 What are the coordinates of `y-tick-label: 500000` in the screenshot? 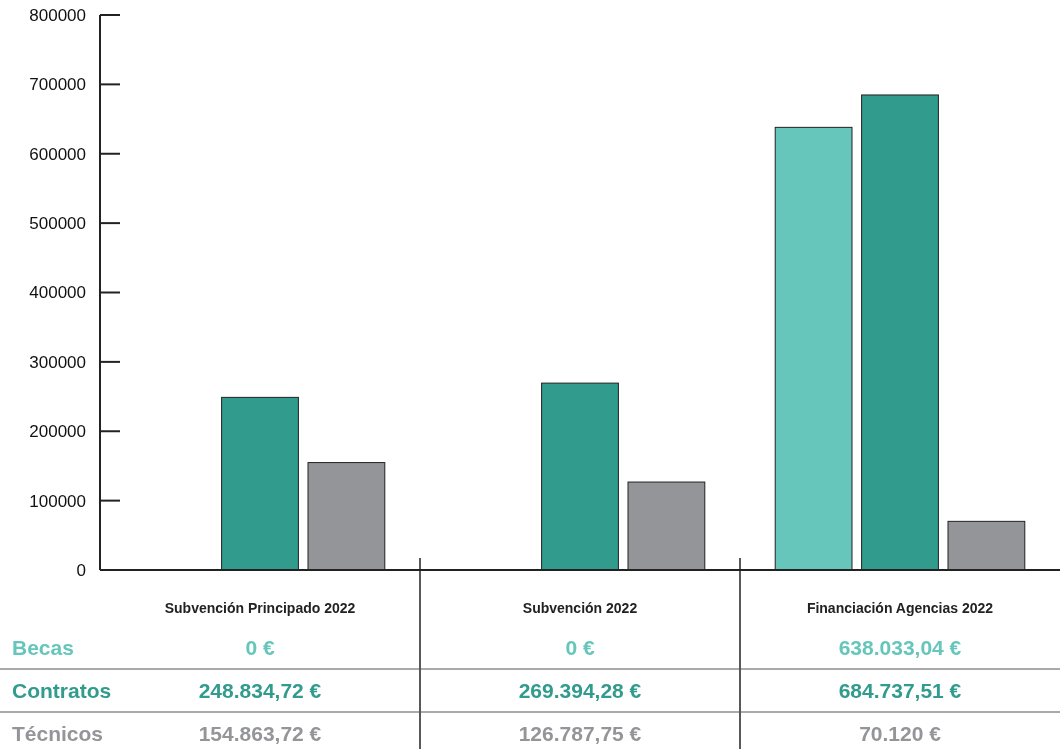 It's located at (57, 224).